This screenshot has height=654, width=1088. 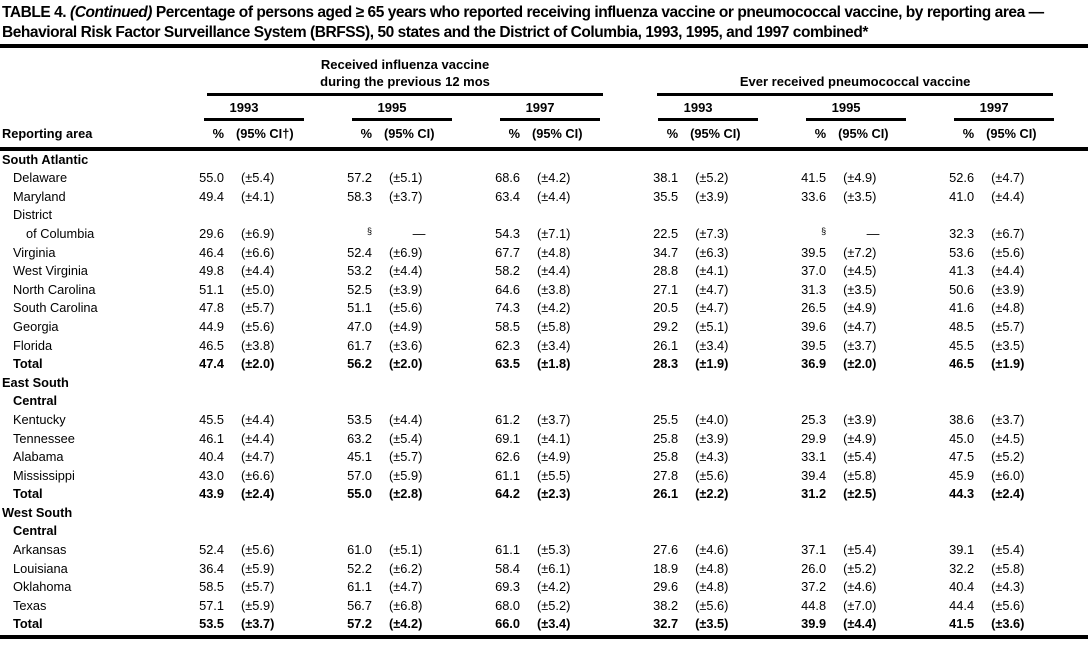 What do you see at coordinates (544, 215) in the screenshot?
I see `label-row: District` at bounding box center [544, 215].